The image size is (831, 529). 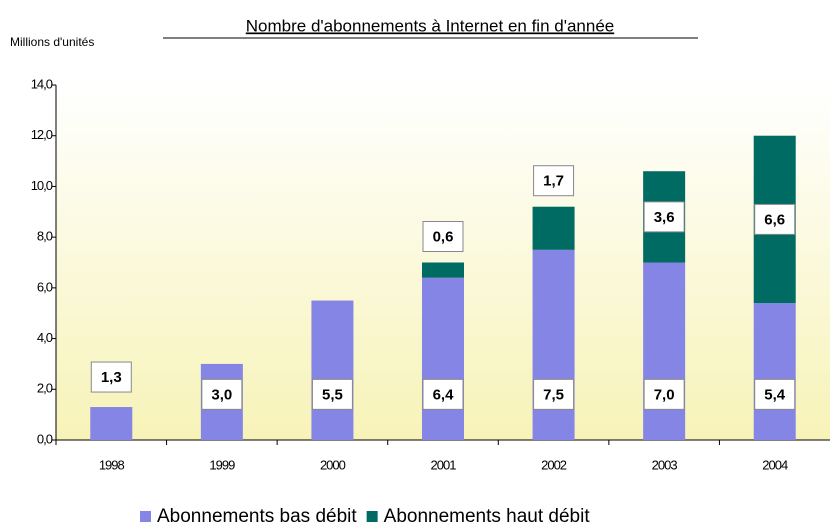 I want to click on value-label: 1,7, so click(x=553, y=181).